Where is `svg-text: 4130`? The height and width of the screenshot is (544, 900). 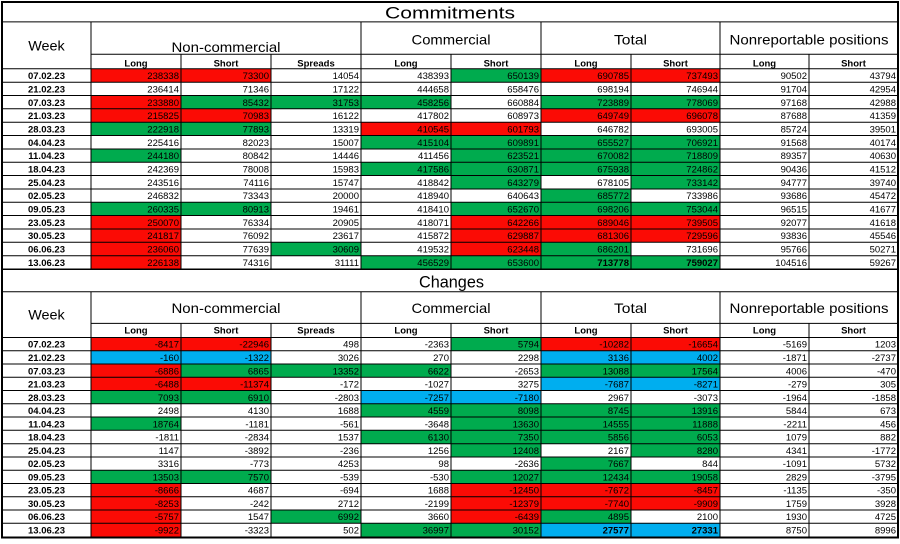 svg-text: 4130 is located at coordinates (258, 411).